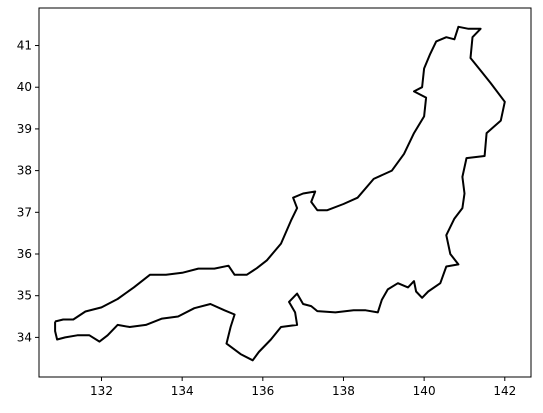 The height and width of the screenshot is (413, 543). I want to click on y-tick-label: 39, so click(24, 129).